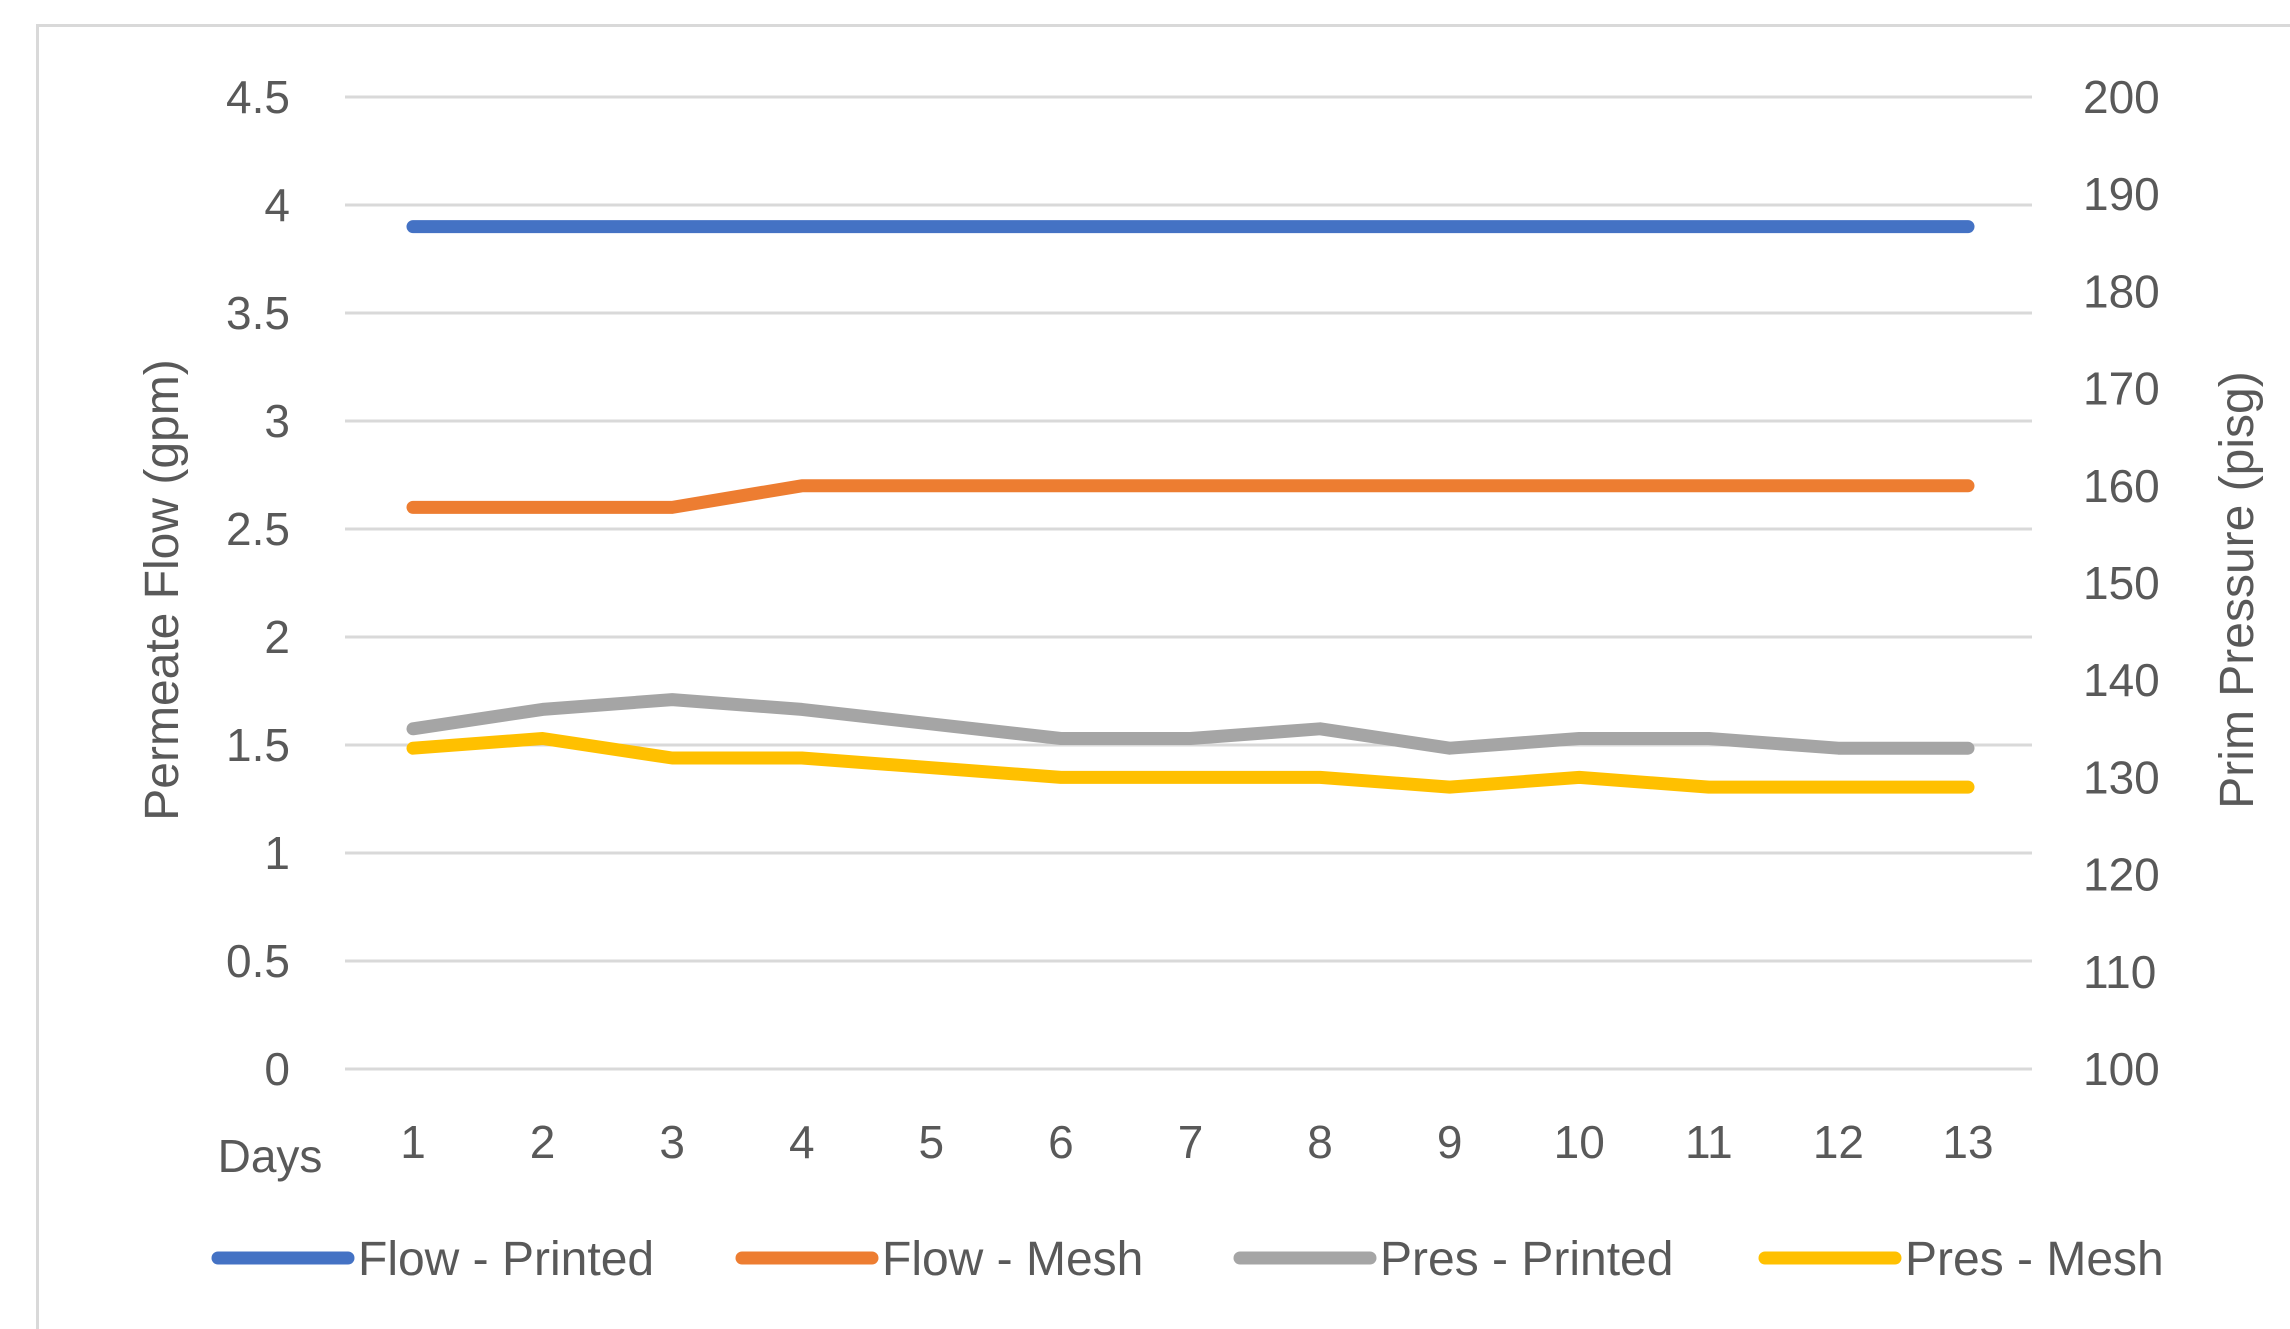  I want to click on y-right-tick-label: 100, so click(2121, 1069).